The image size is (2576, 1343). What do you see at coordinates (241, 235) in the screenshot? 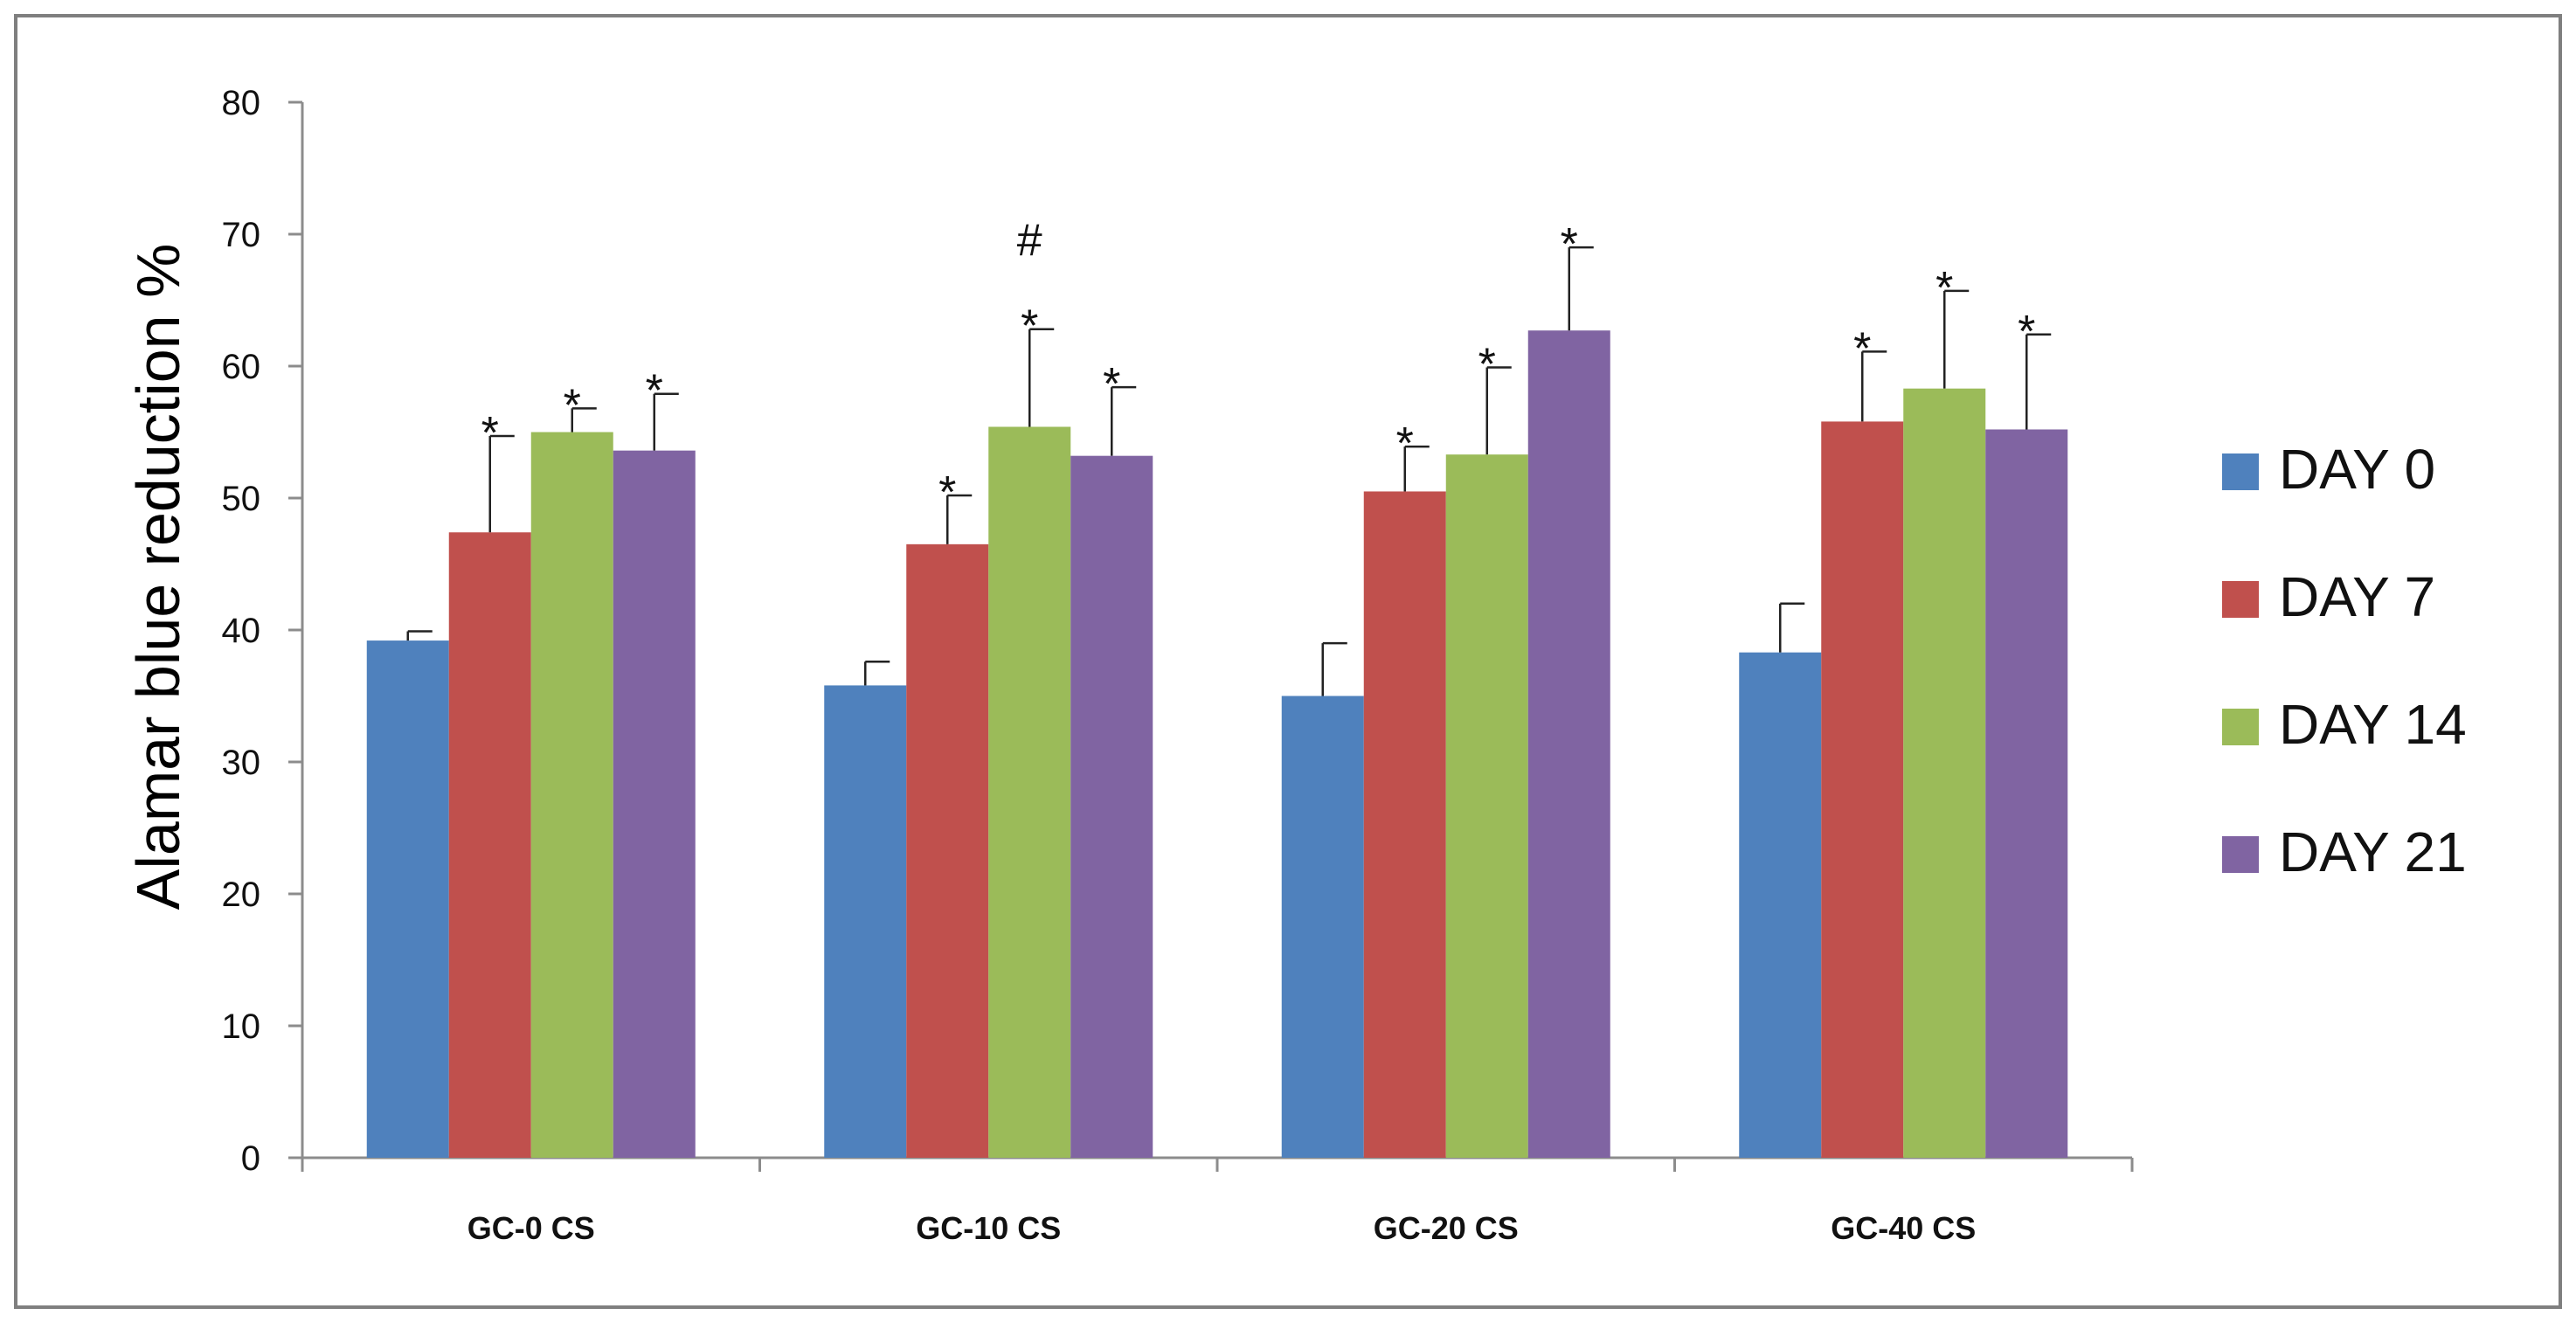
I see `y-tick-label: 70` at bounding box center [241, 235].